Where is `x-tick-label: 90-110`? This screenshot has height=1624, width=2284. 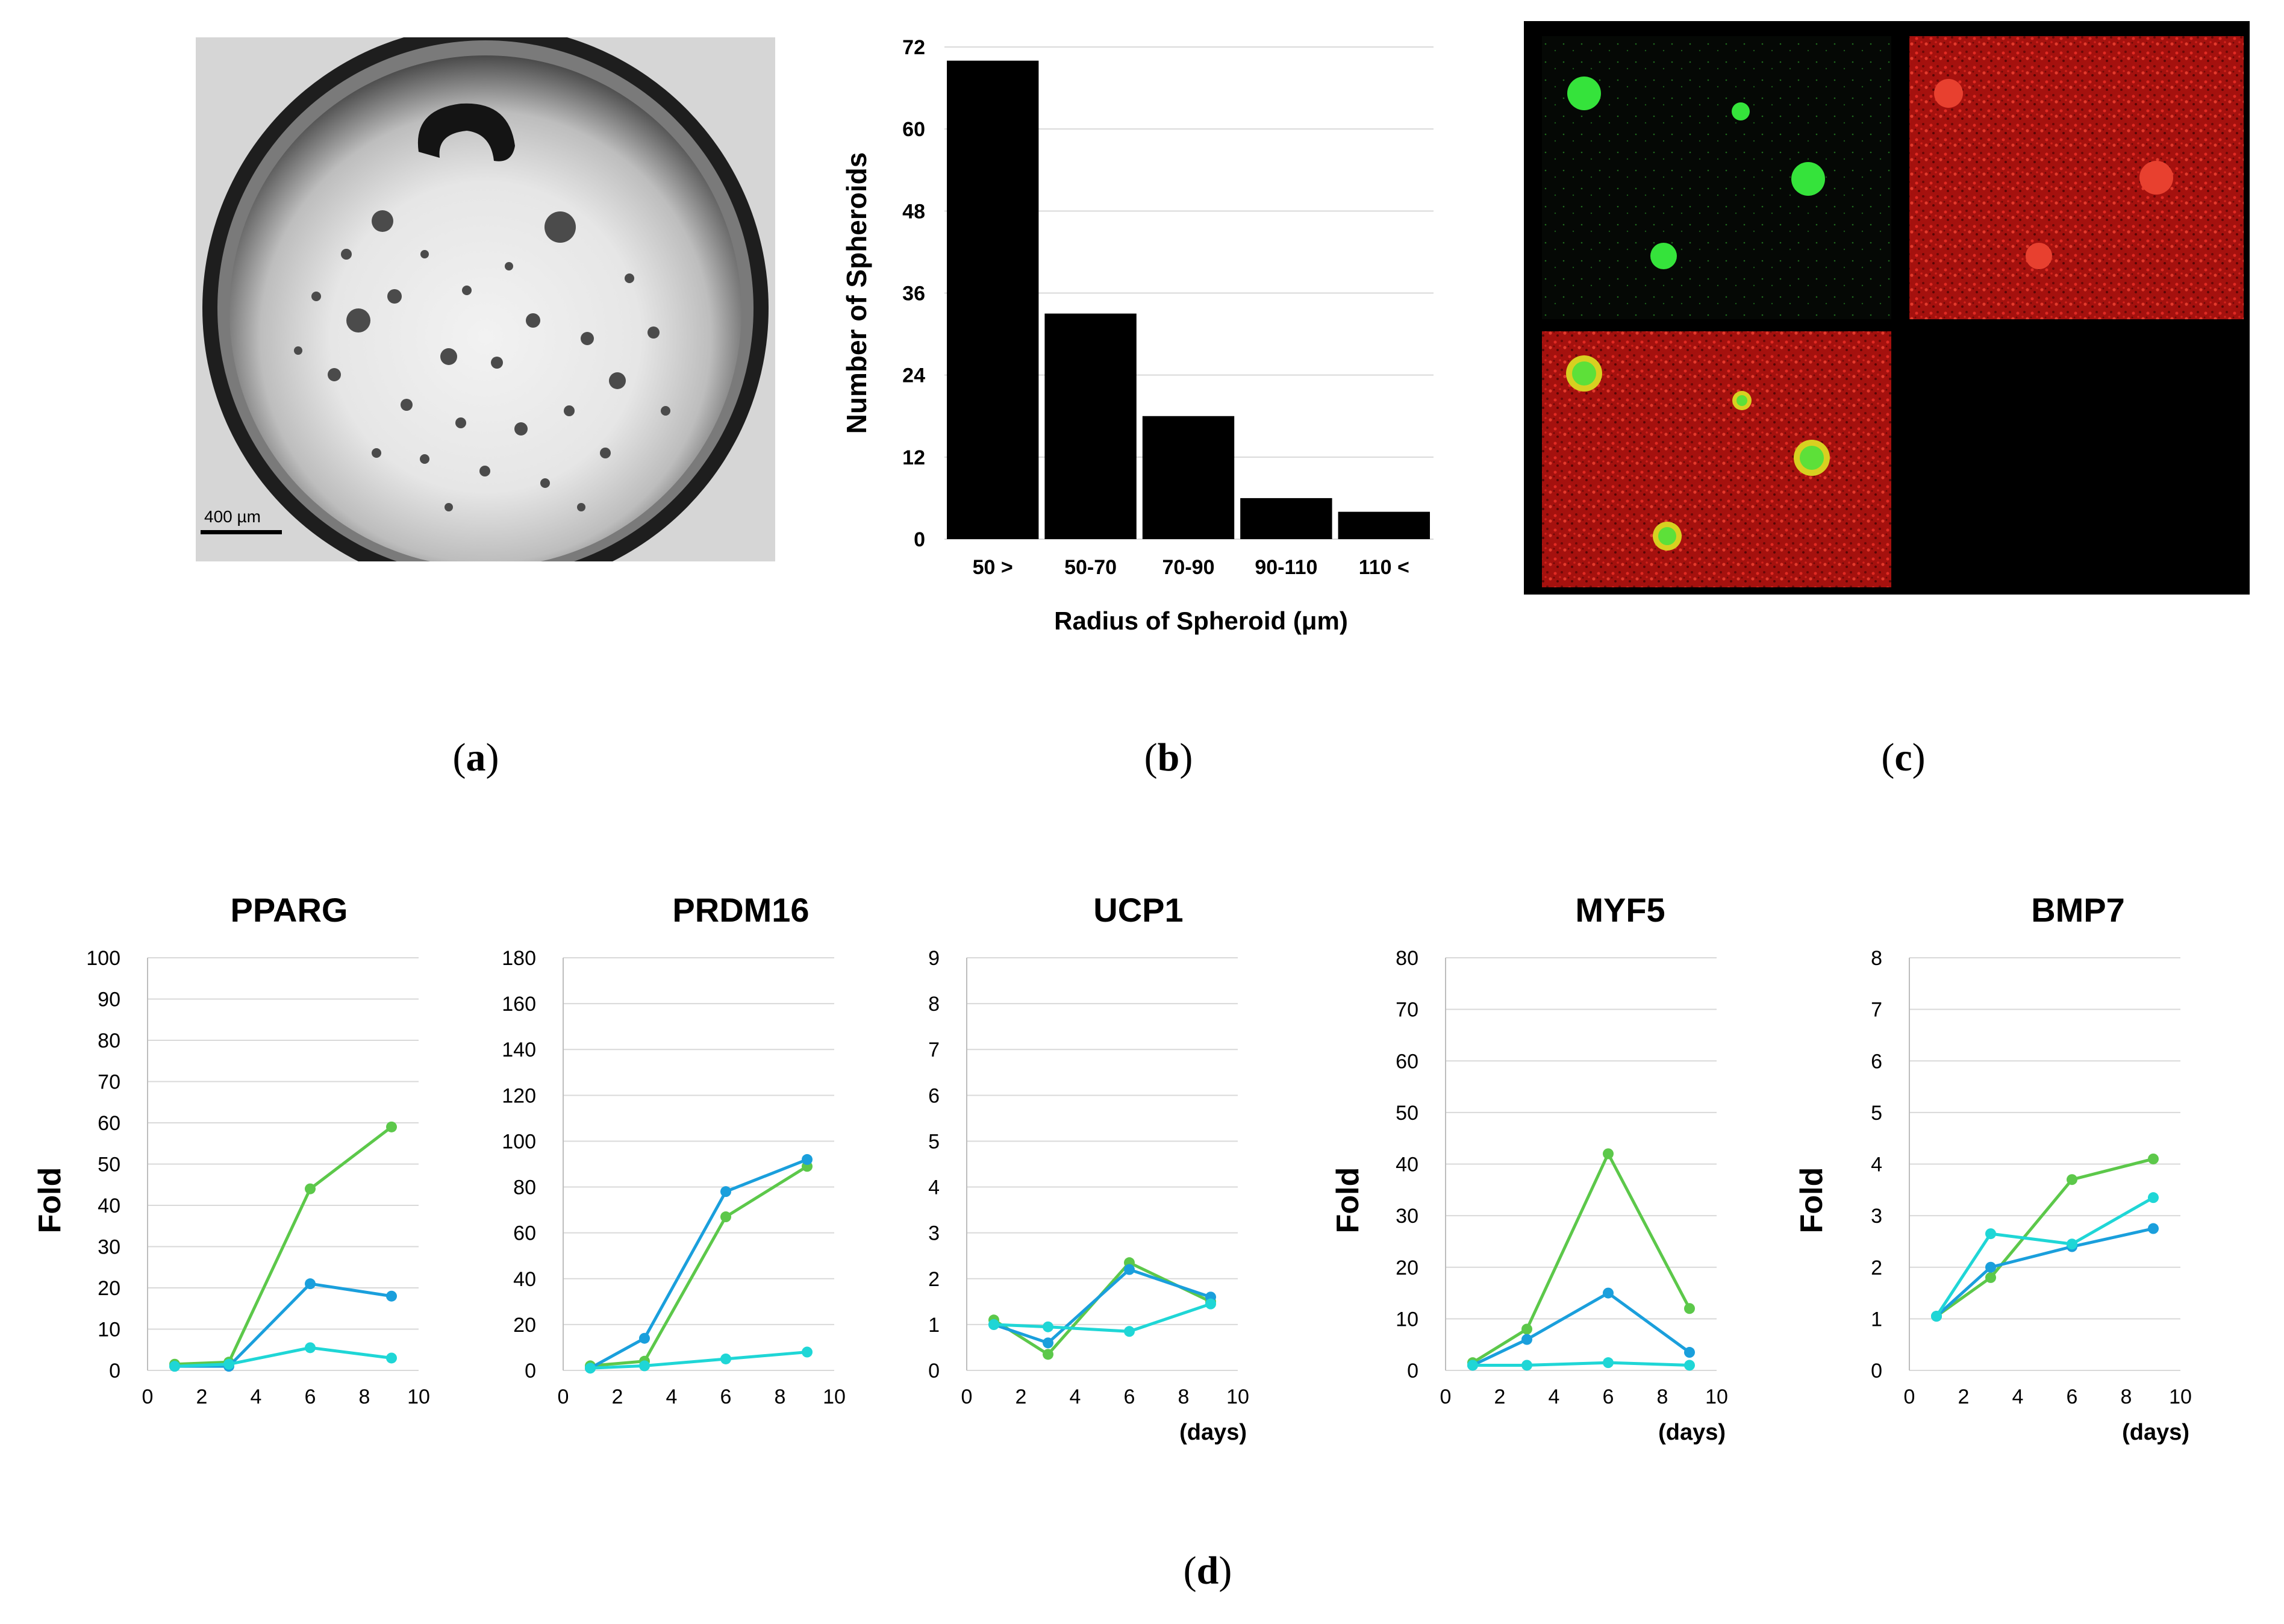
x-tick-label: 90-110 is located at coordinates (1286, 567).